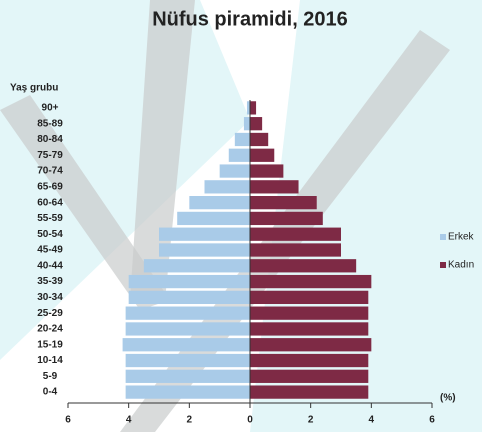  I want to click on y-tick-label: 60-64, so click(50, 202).